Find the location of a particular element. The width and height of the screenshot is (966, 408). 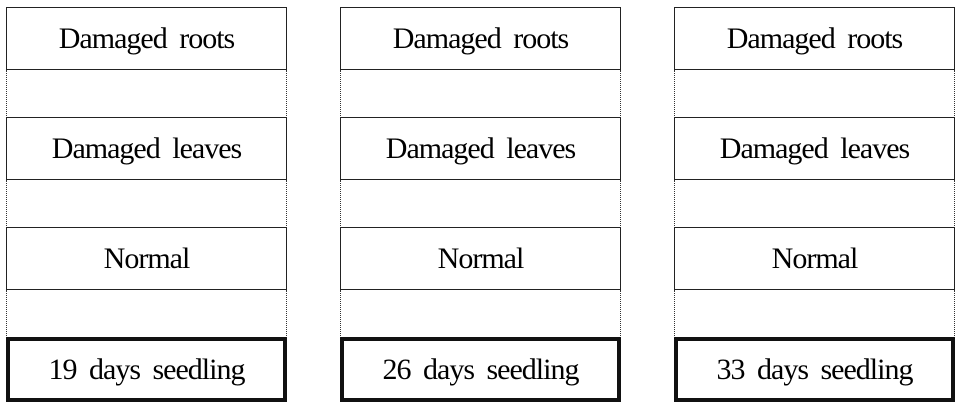

seedling-age-box: 19 days seedling is located at coordinates (146, 369).